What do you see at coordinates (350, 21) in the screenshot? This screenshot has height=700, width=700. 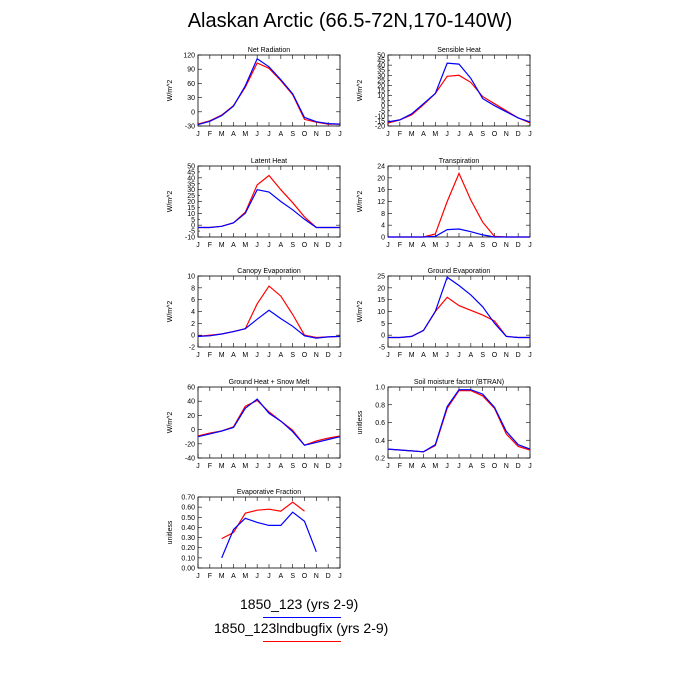 I see `figure-title: Alaskan Arctic (66.5-72N,170-140W)` at bounding box center [350, 21].